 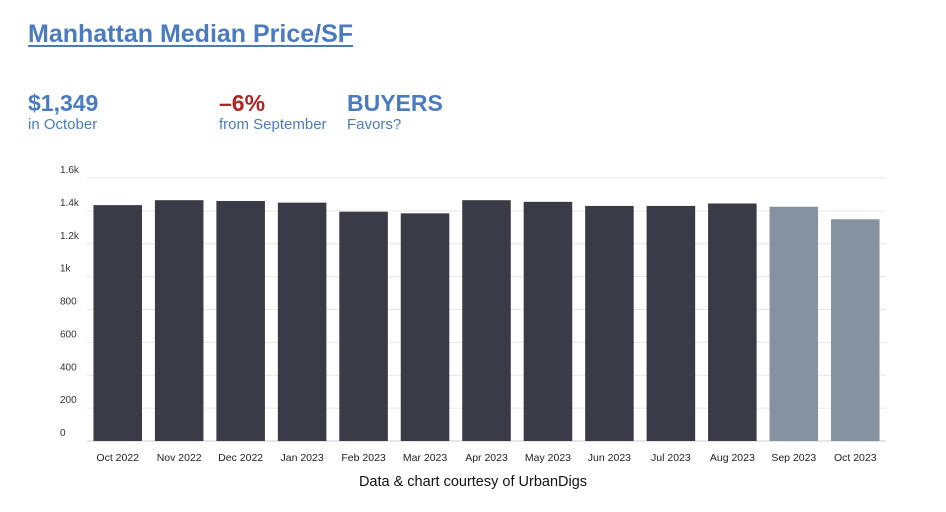 I want to click on x-tick-label: Jan 2023, so click(x=302, y=458).